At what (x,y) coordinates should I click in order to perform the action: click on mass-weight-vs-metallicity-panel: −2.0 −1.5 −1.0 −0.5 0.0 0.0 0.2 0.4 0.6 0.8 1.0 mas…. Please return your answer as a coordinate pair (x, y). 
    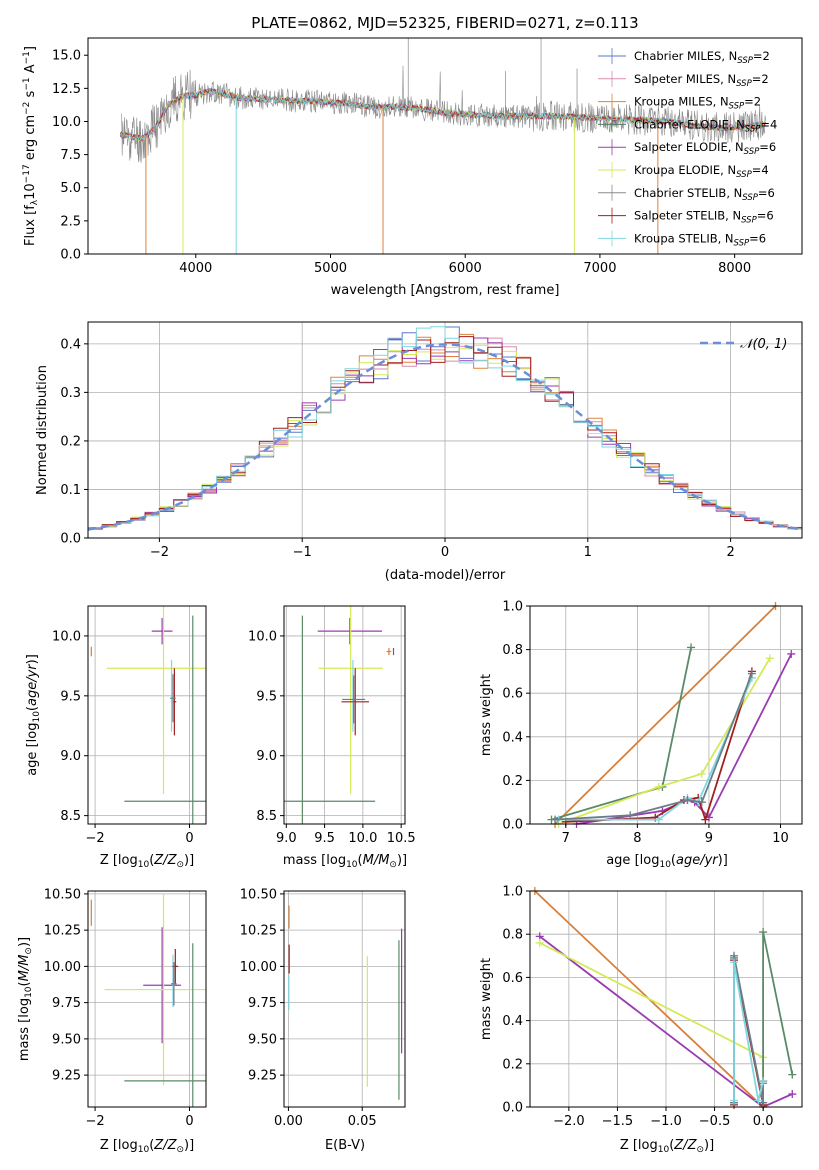
    Looking at the image, I should click on (641, 1020).